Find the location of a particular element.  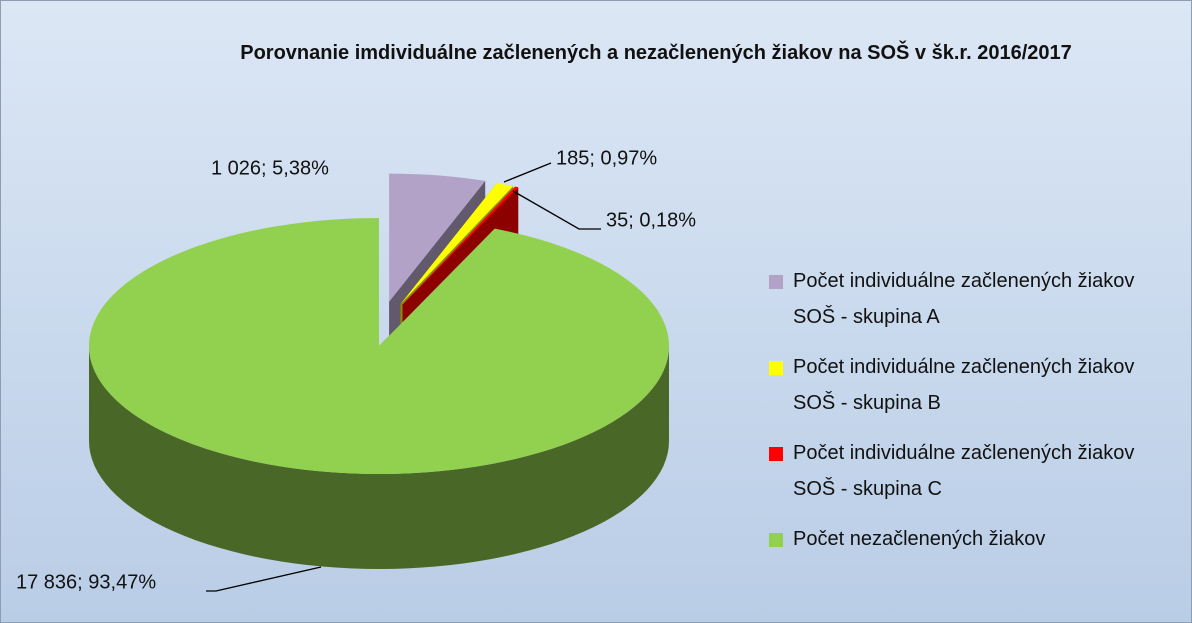

legend-item: Počet nezačlenených žiakov is located at coordinates (956, 539).